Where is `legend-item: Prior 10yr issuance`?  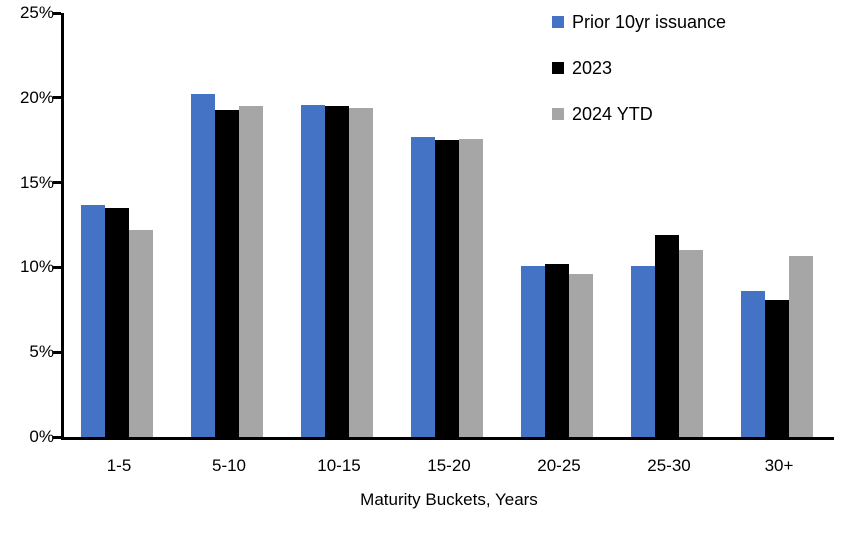 legend-item: Prior 10yr issuance is located at coordinates (639, 22).